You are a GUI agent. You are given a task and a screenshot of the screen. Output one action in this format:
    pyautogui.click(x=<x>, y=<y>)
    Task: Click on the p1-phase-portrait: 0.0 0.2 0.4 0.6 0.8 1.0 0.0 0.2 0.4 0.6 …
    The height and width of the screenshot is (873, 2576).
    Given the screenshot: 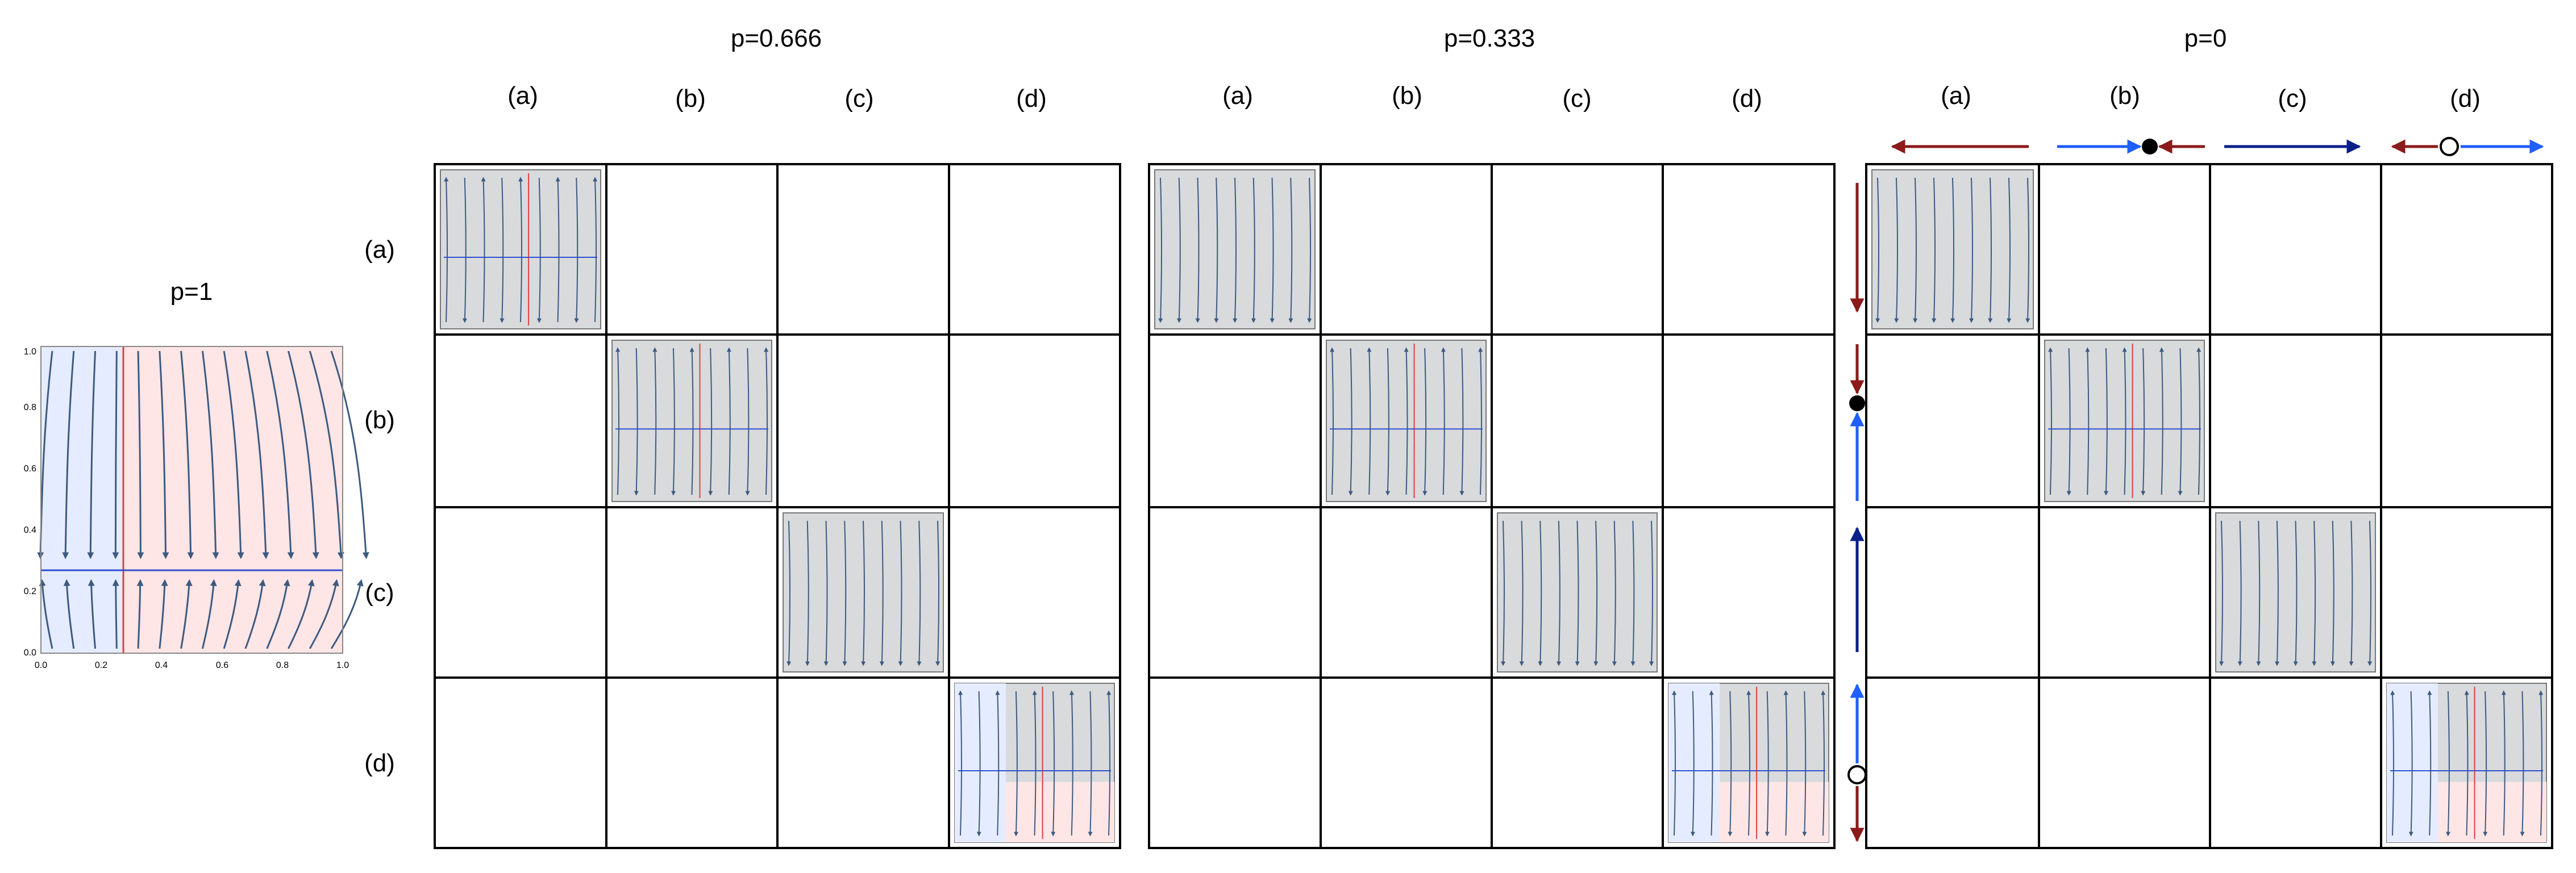 What is the action you would take?
    pyautogui.click(x=196, y=508)
    